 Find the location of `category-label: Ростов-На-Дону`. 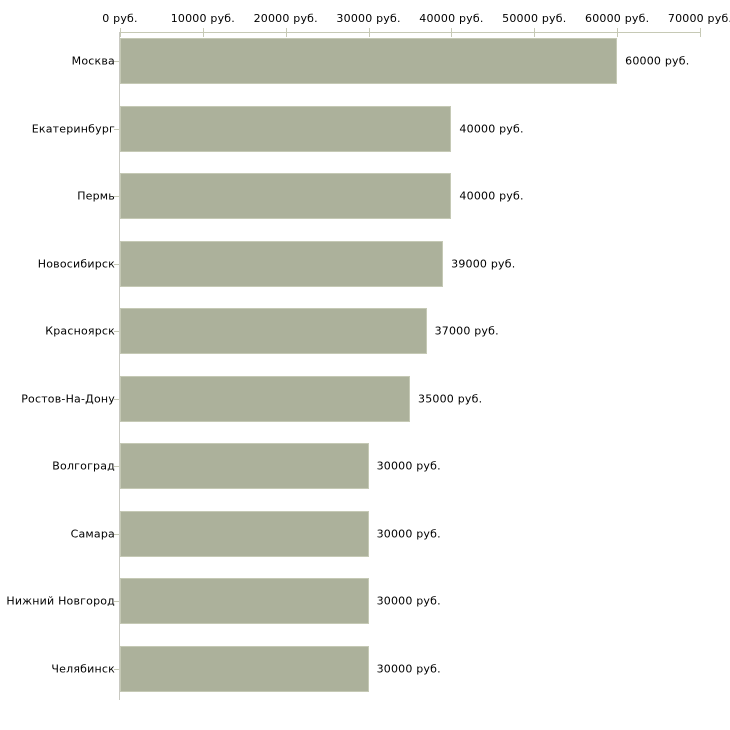

category-label: Ростов-На-Дону is located at coordinates (68, 398).